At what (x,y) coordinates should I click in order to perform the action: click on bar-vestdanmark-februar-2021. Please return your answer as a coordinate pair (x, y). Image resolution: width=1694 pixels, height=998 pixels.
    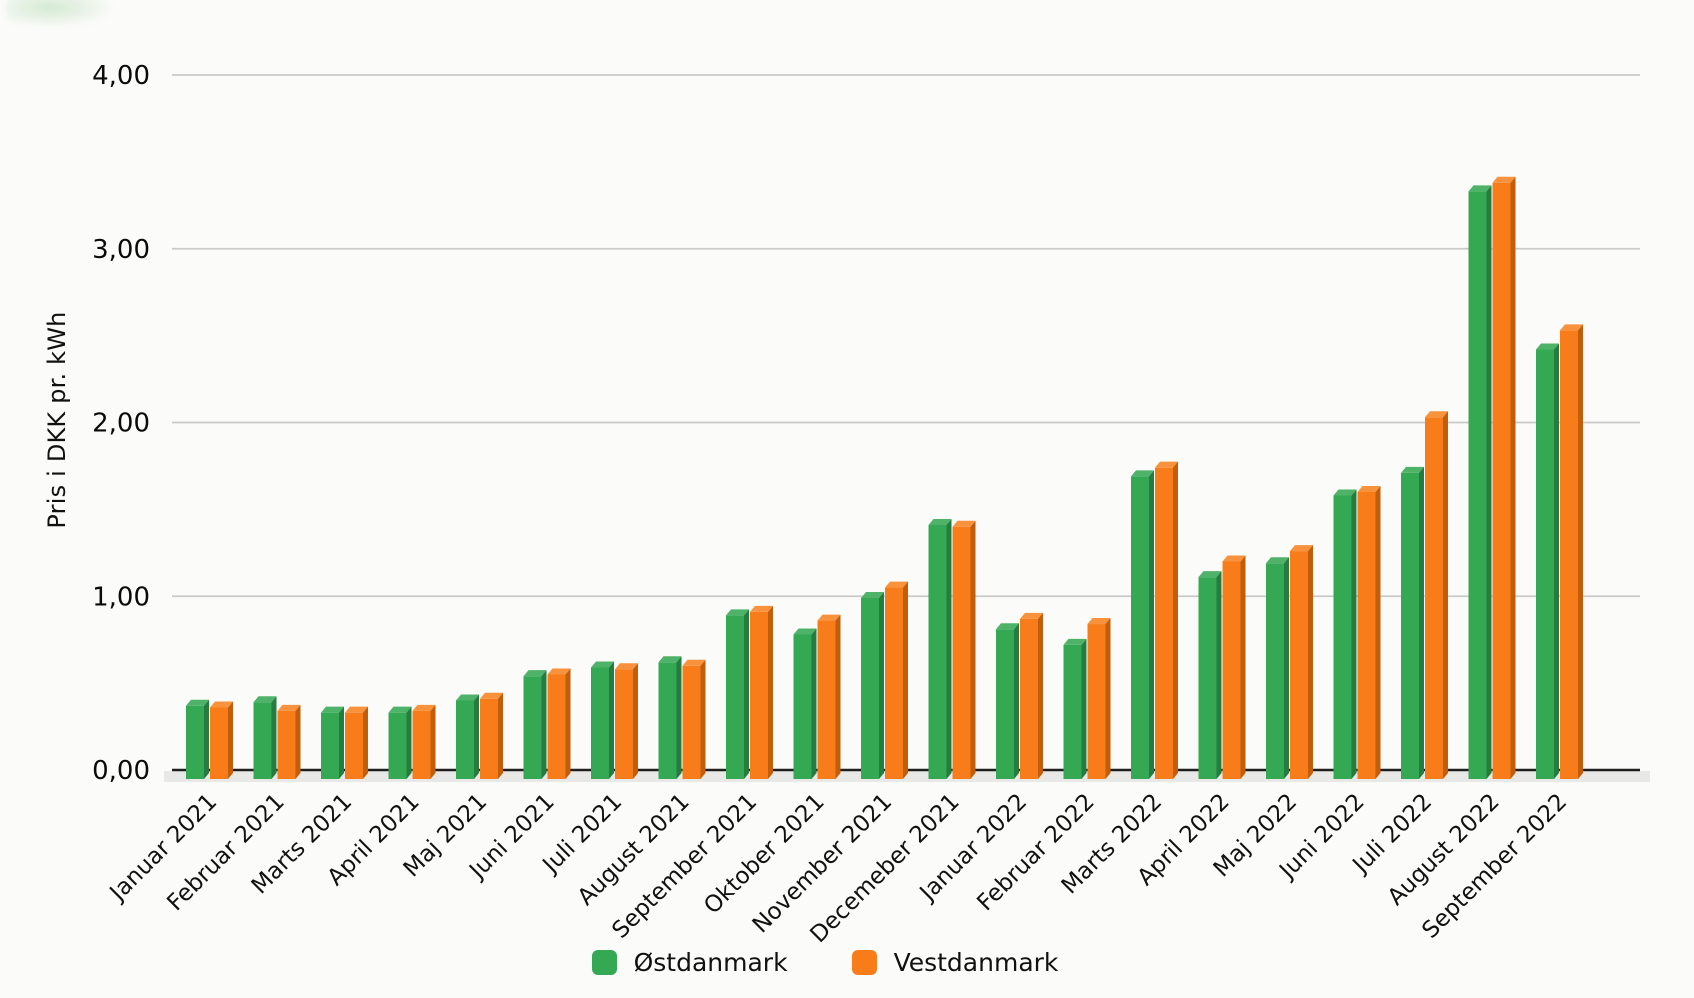
    Looking at the image, I should click on (289, 741).